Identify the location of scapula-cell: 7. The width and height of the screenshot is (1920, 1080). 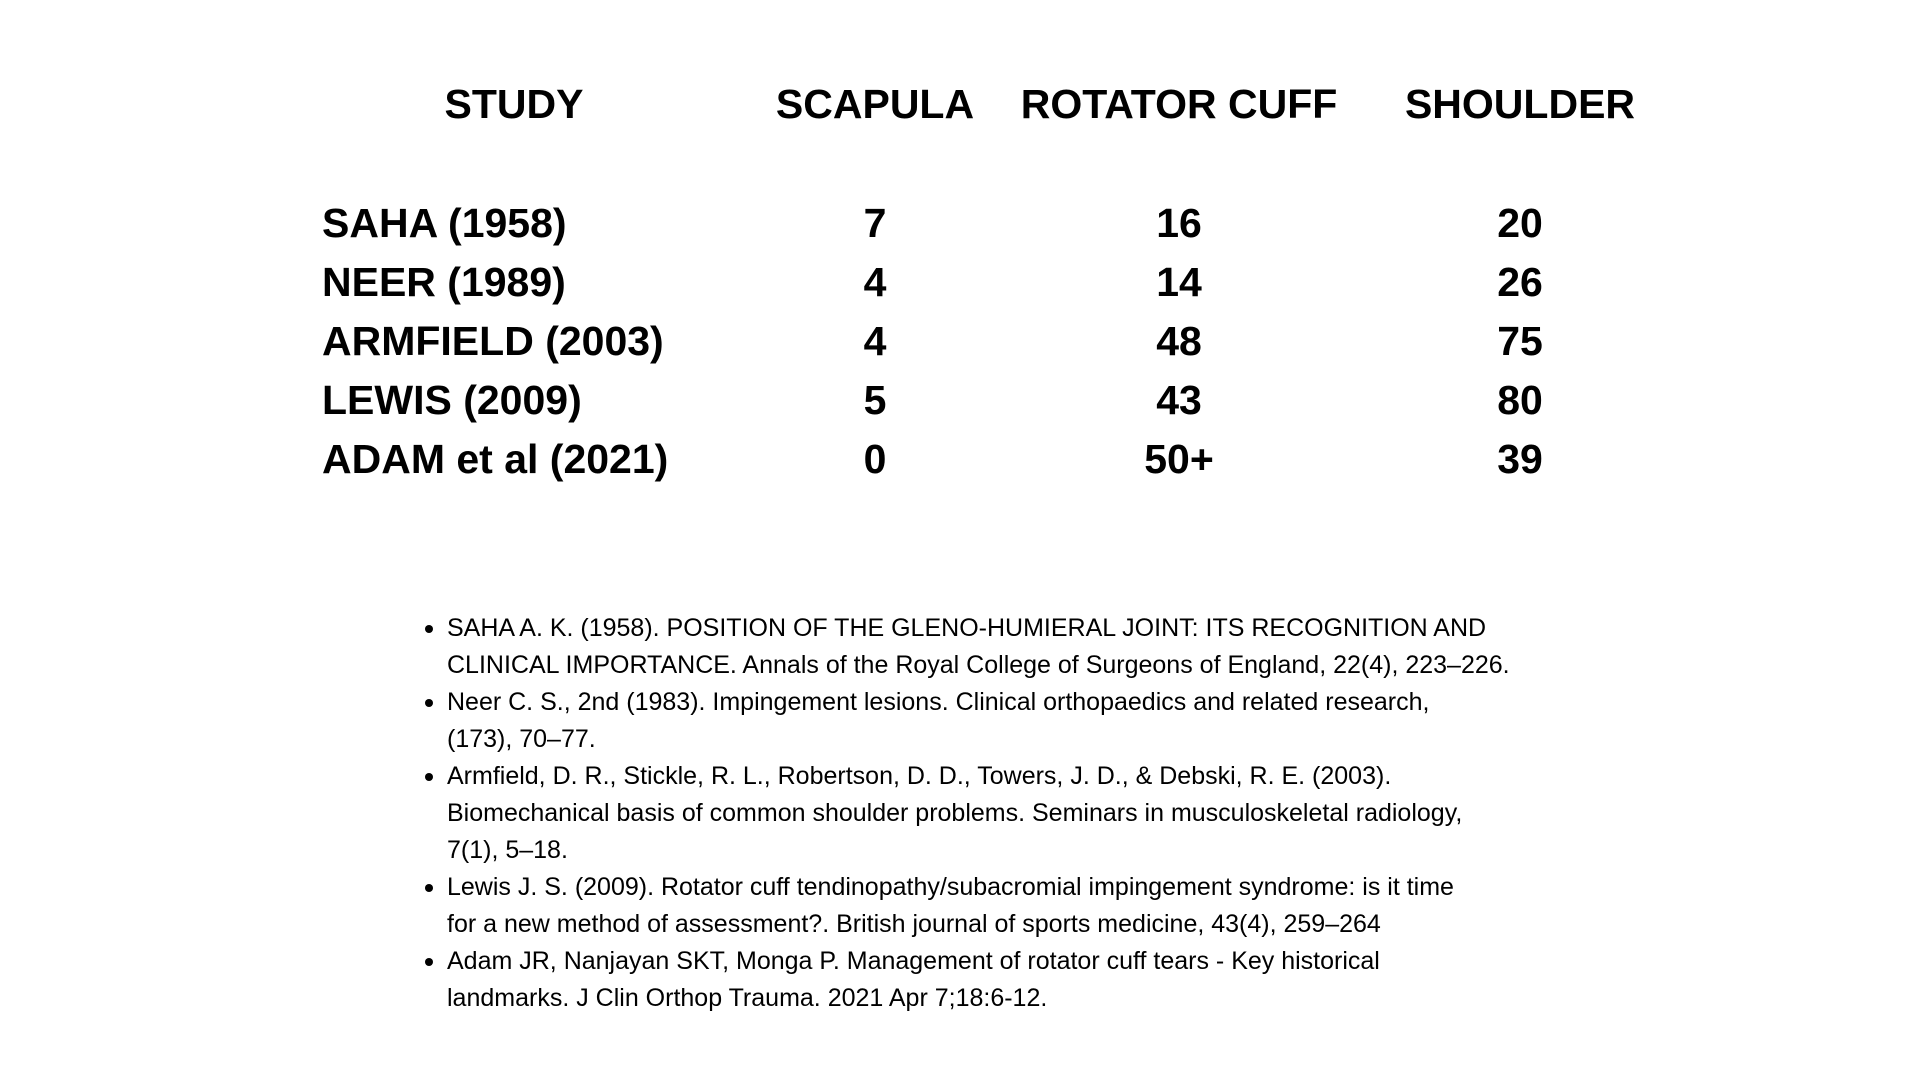
(875, 223).